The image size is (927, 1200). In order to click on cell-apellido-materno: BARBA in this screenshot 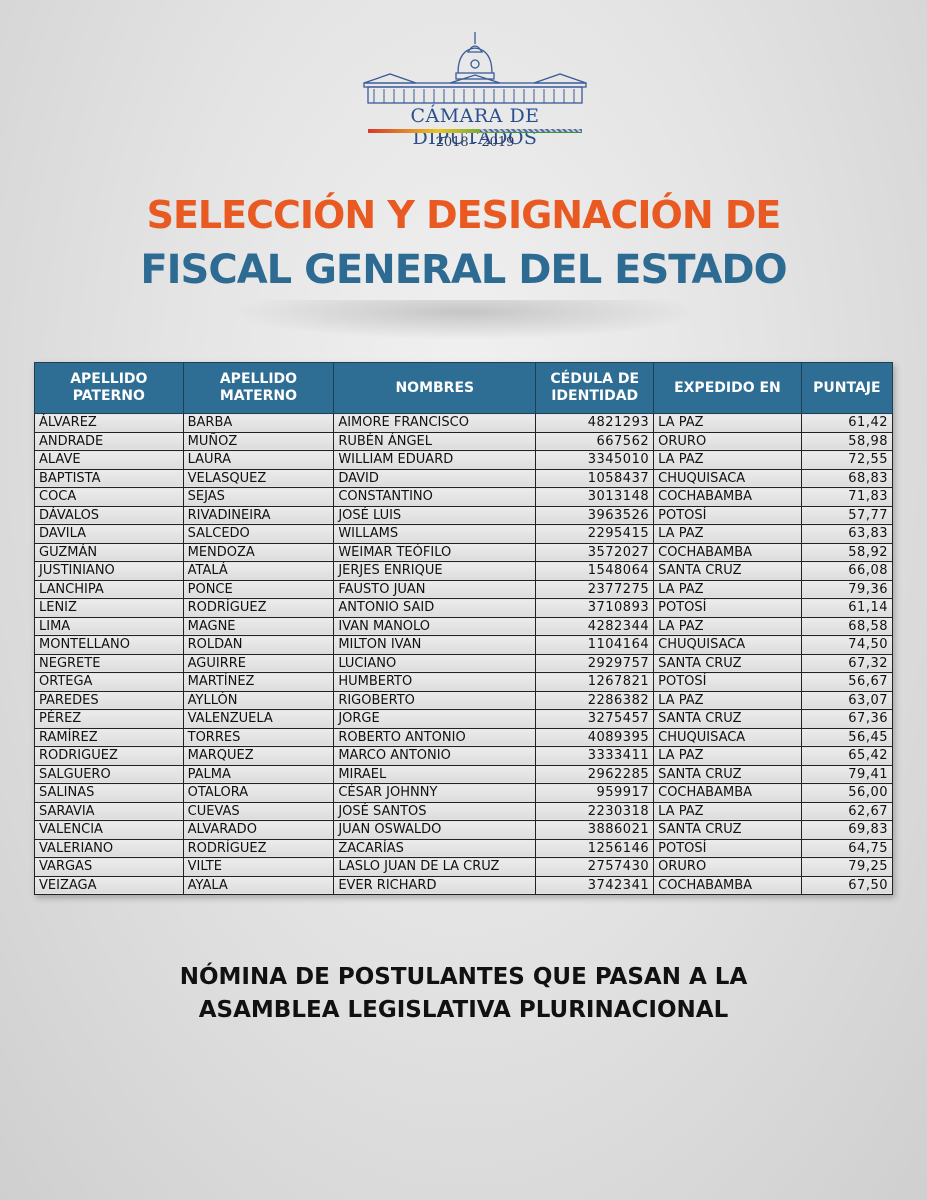, I will do `click(258, 423)`.